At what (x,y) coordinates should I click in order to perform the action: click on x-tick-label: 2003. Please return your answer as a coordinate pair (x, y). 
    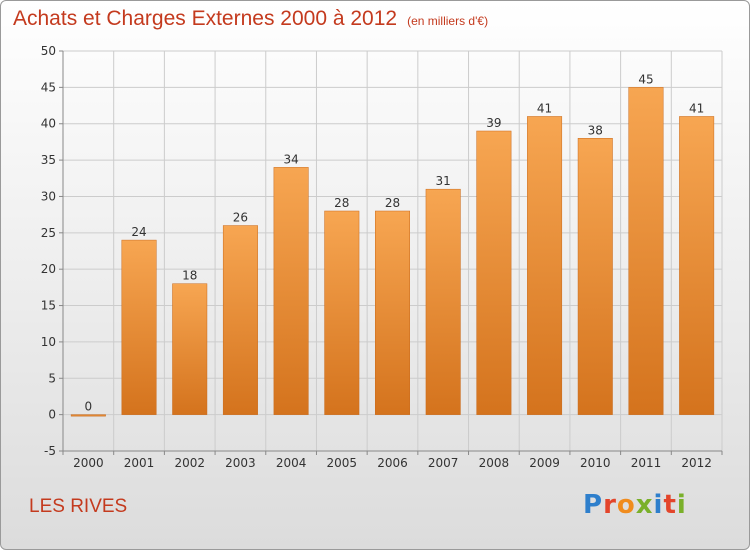
    Looking at the image, I should click on (240, 463).